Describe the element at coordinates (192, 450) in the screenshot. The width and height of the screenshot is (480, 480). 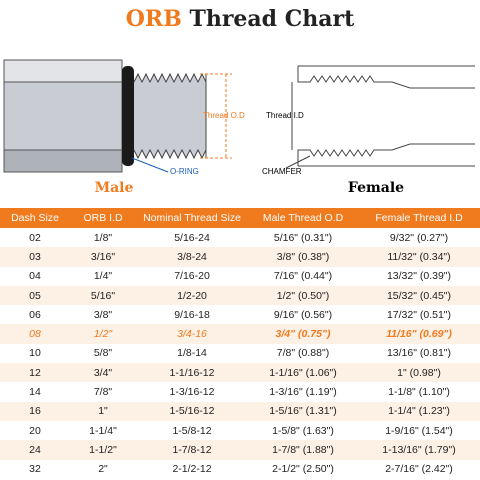
I see `table-cell: 1-7/8-12` at that location.